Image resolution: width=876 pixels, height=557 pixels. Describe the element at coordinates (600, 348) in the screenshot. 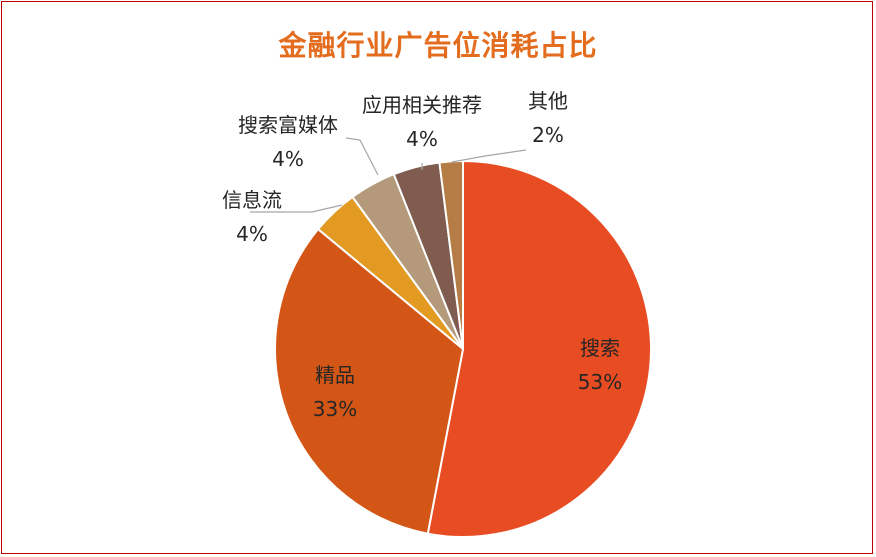

I see `slice-label-0: 搜索` at that location.